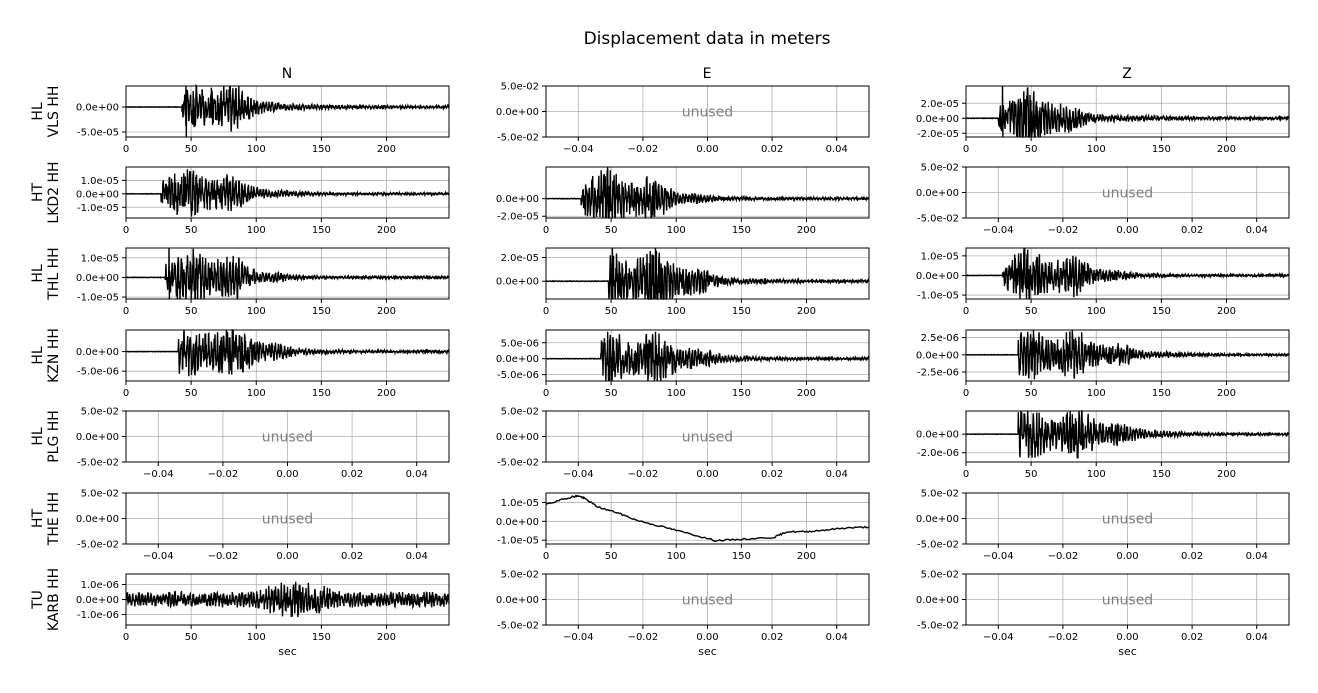 The height and width of the screenshot is (693, 1318). I want to click on station-code: KZN HH, so click(54, 355).